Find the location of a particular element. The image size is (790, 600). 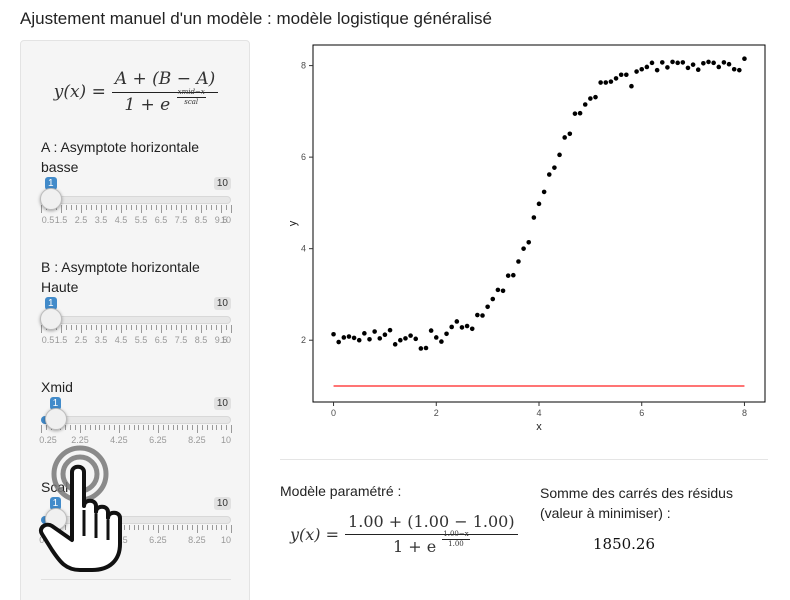

fitted-equation-numerator: 1.00 + (1.00 − 1.00) is located at coordinates (431, 523).